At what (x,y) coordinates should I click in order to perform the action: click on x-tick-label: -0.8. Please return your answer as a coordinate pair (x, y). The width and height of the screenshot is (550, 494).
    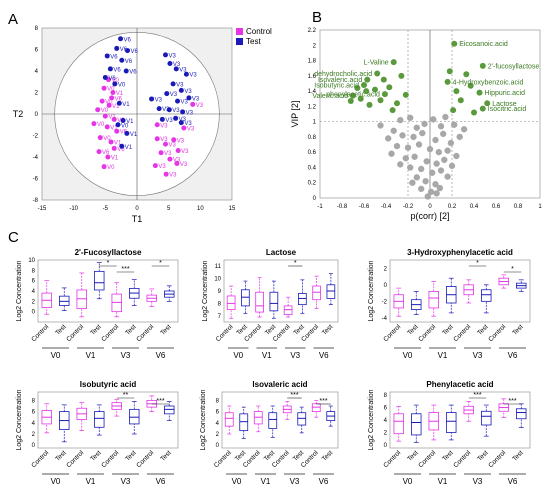
    Looking at the image, I should click on (342, 207).